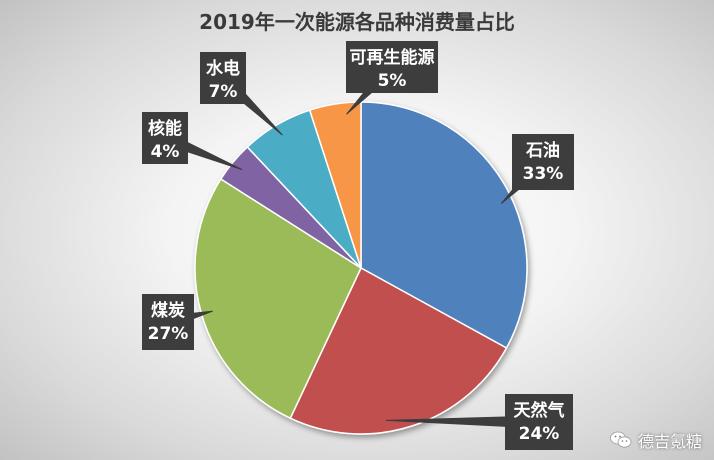 The image size is (714, 460). I want to click on slice-value-label: 7%, so click(223, 92).